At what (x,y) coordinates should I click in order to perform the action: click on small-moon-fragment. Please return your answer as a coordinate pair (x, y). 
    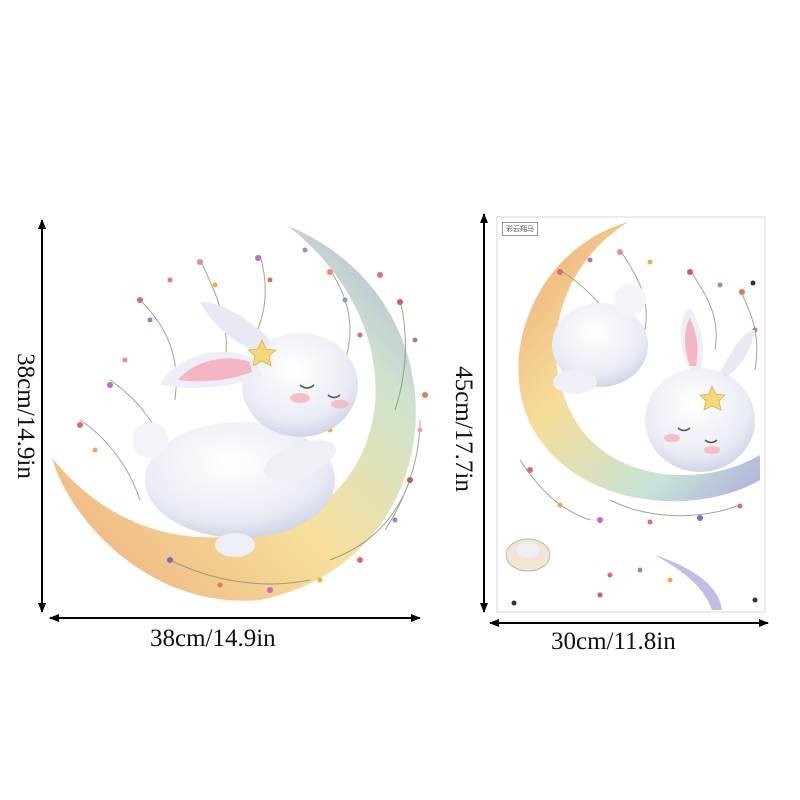
    Looking at the image, I should click on (688, 582).